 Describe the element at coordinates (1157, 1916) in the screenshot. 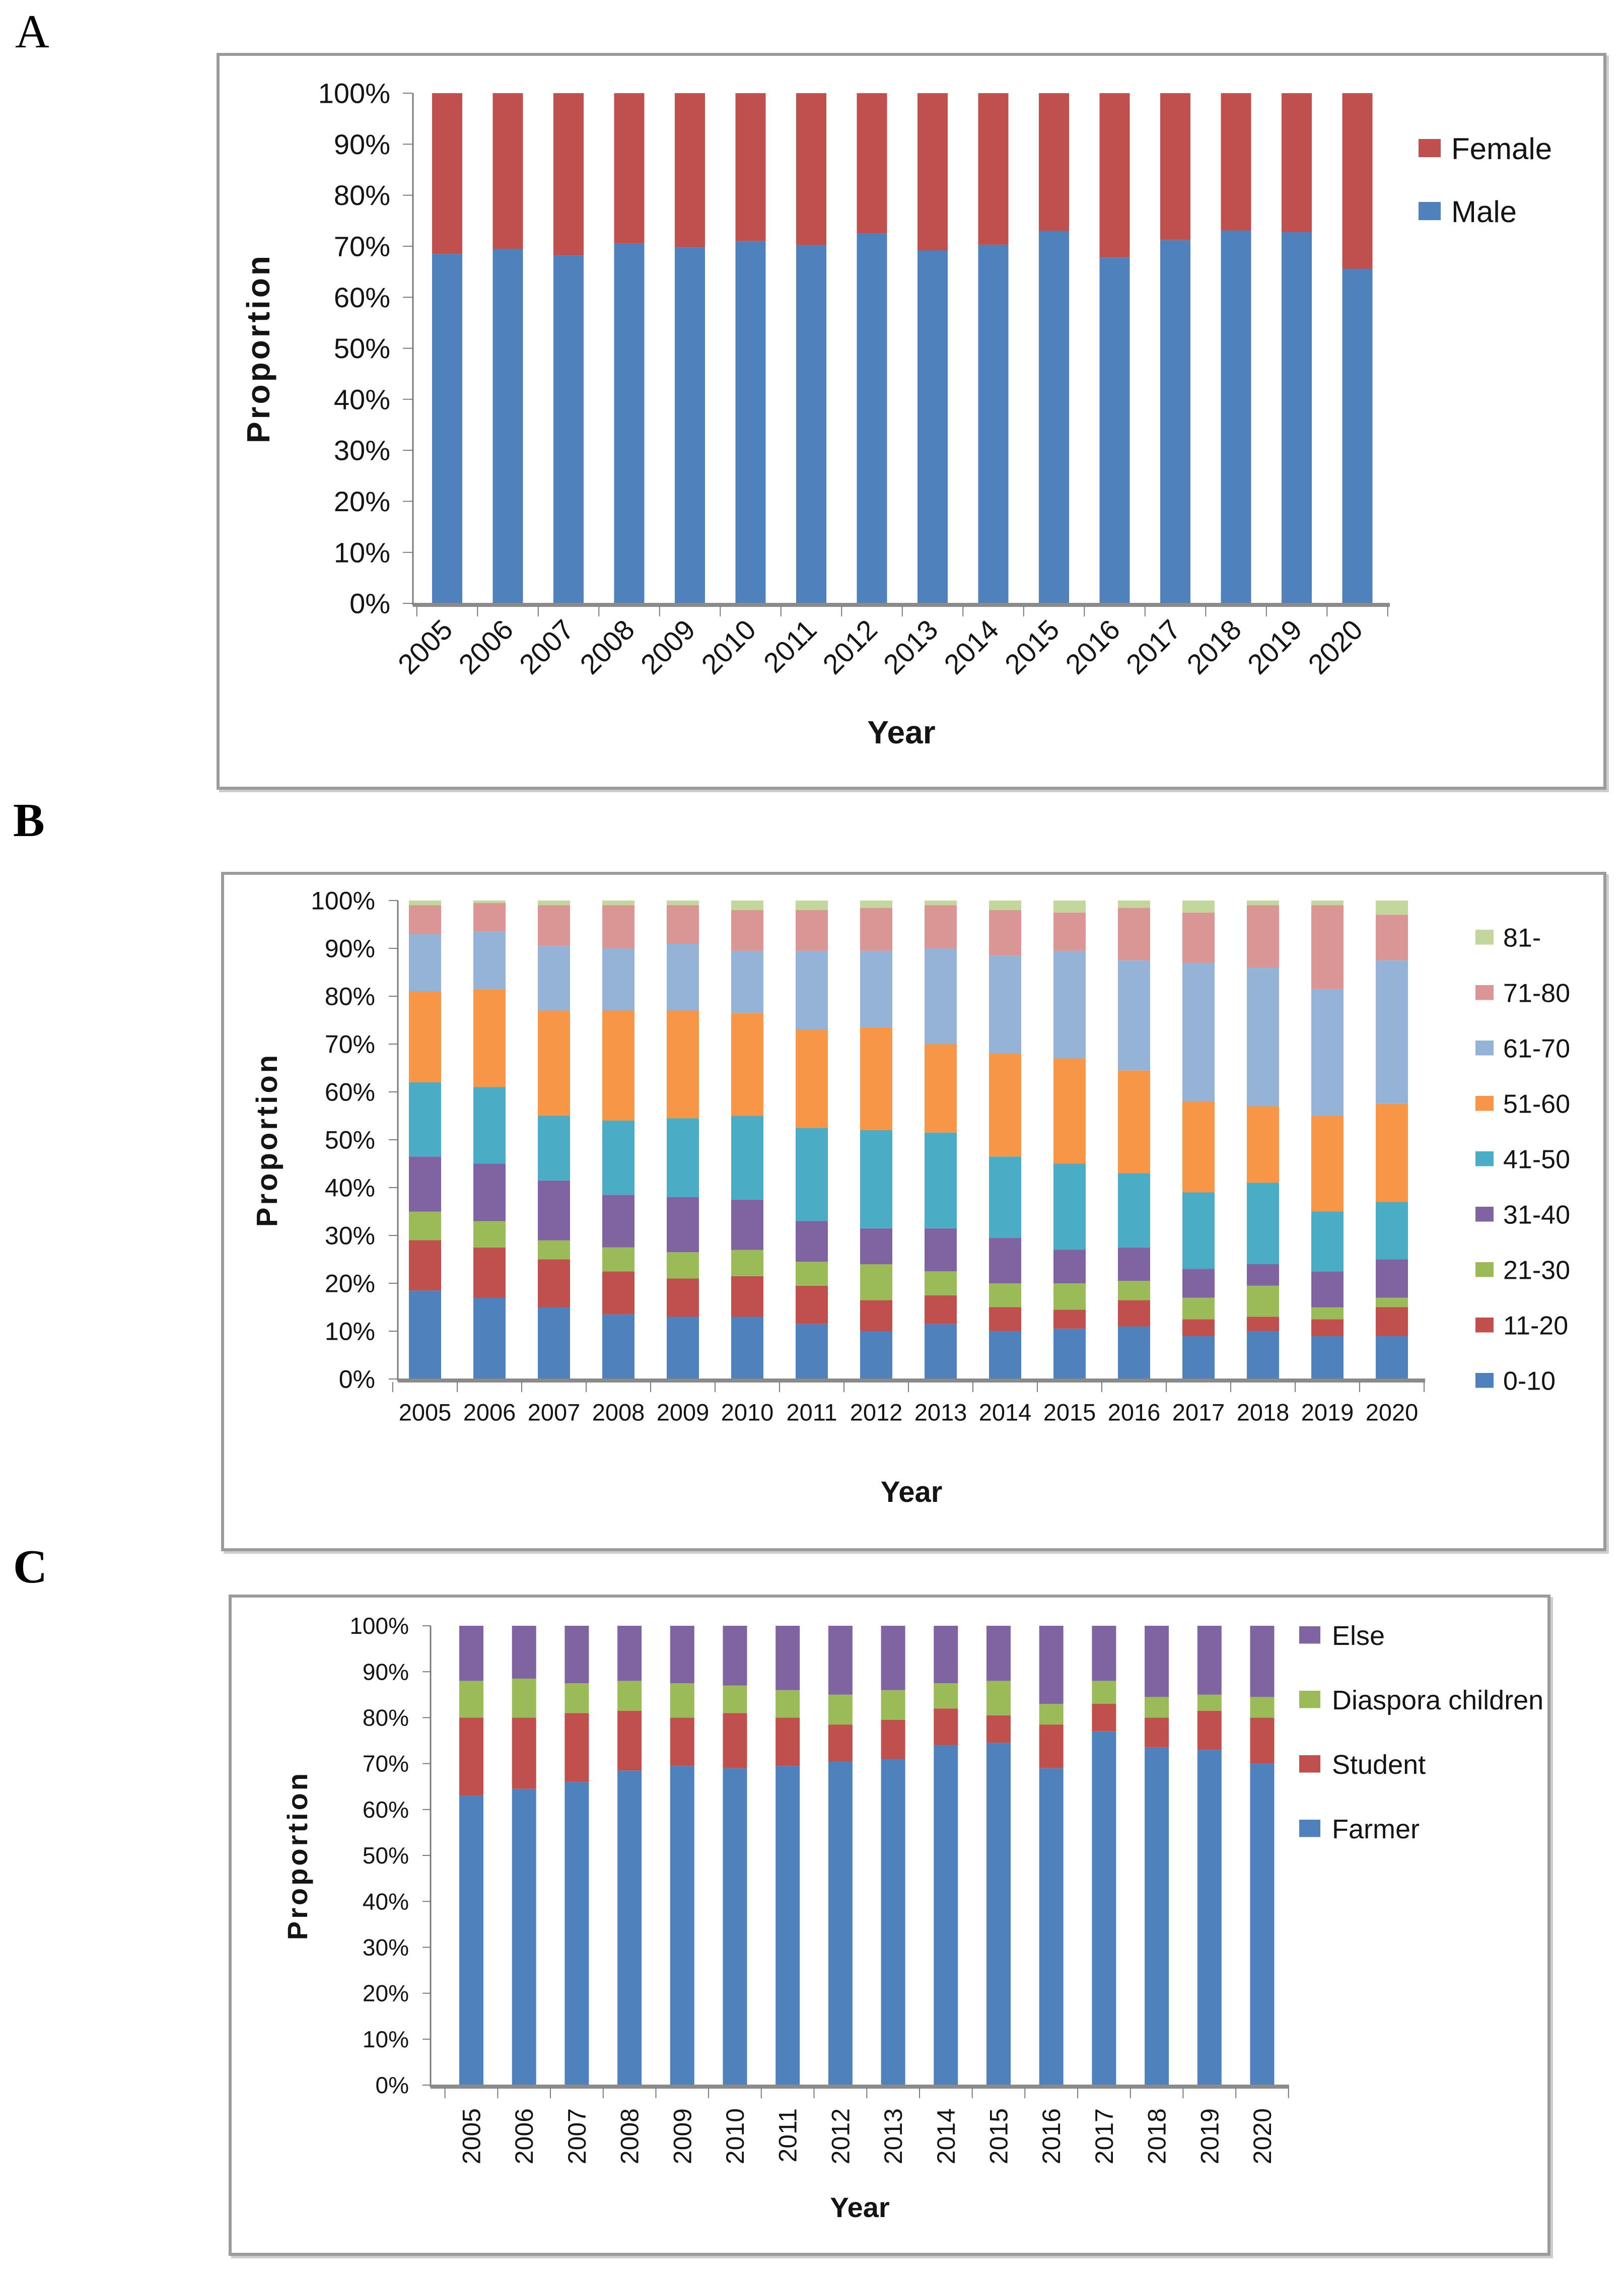

I see `bar-segment-2018-Farmer` at that location.